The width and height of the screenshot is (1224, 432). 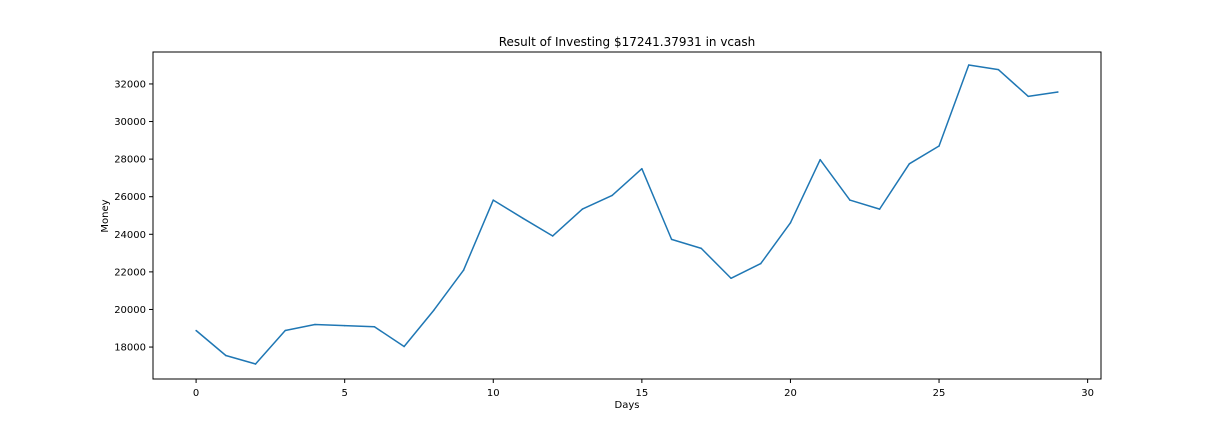 I want to click on x-tick-label: 15, so click(x=641, y=393).